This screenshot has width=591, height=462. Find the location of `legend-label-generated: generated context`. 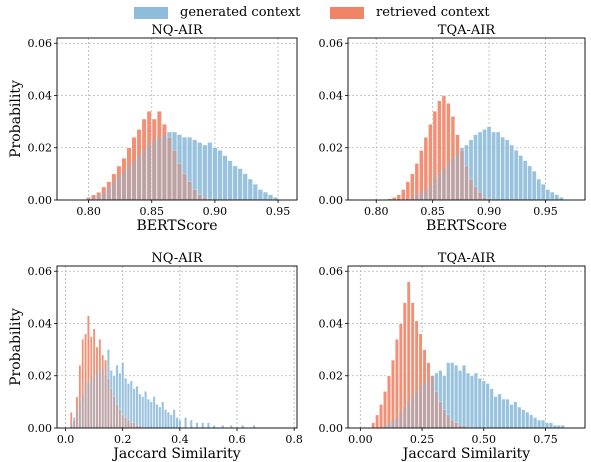

legend-label-generated: generated context is located at coordinates (240, 12).